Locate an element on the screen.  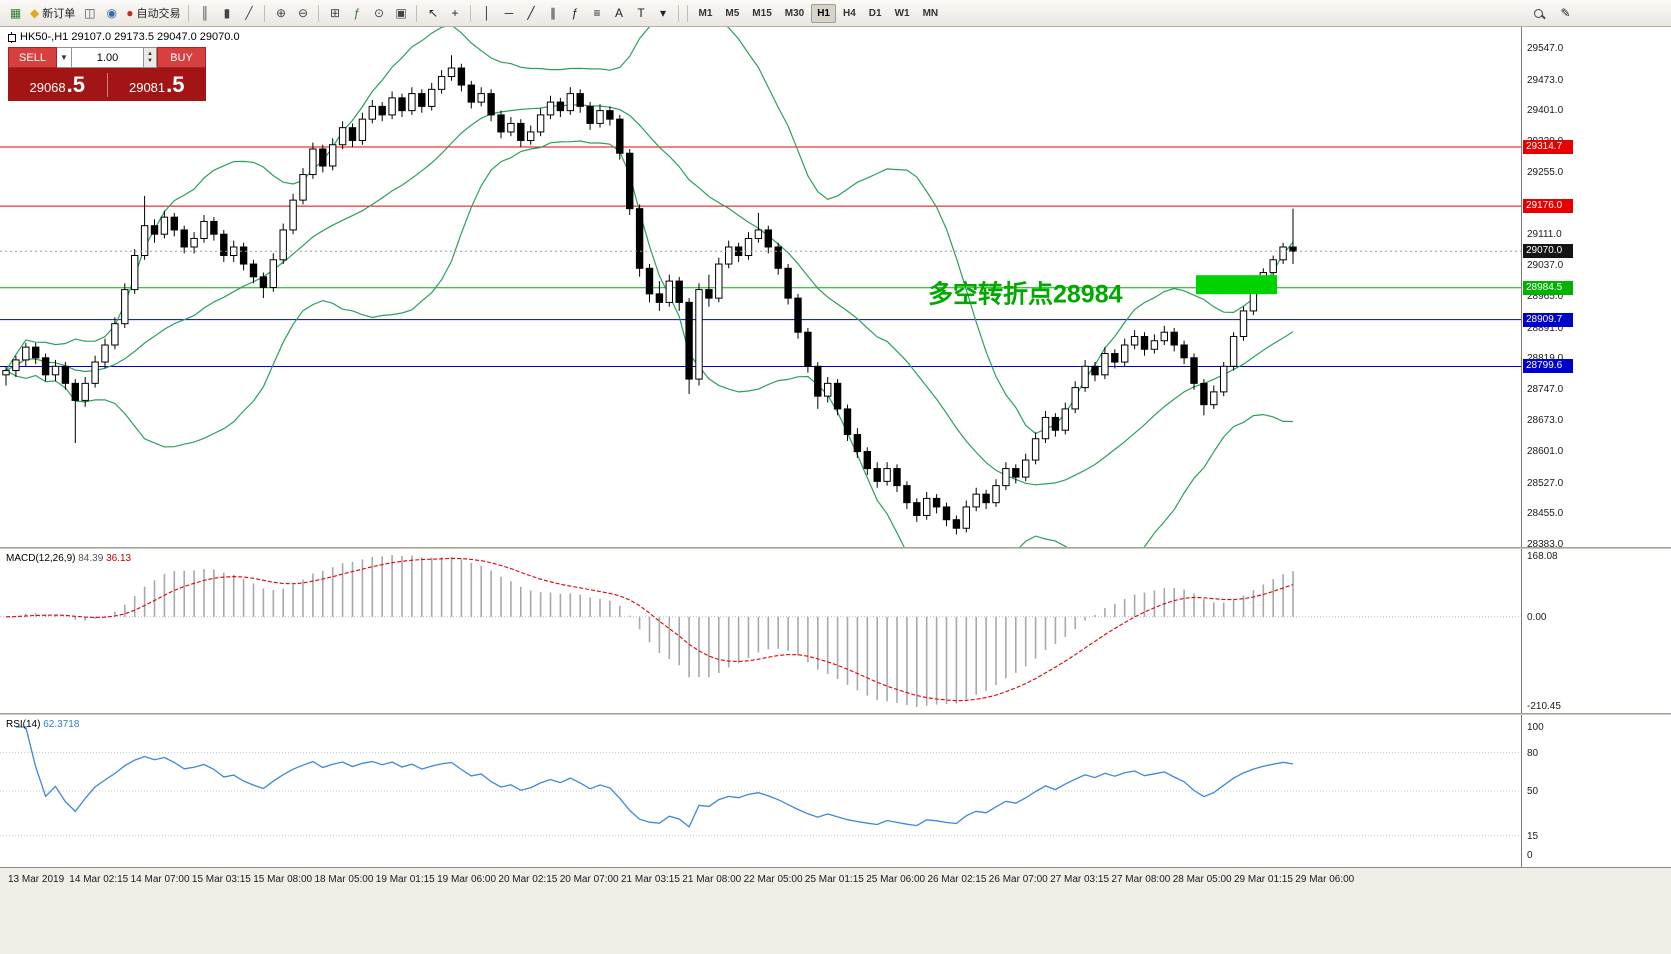
axis-label: 29401.0 is located at coordinates (1545, 111).